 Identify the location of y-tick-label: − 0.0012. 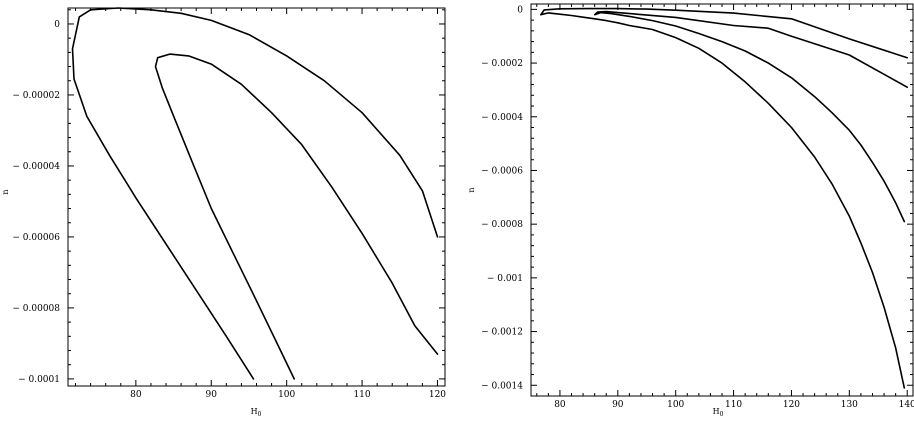
(502, 333).